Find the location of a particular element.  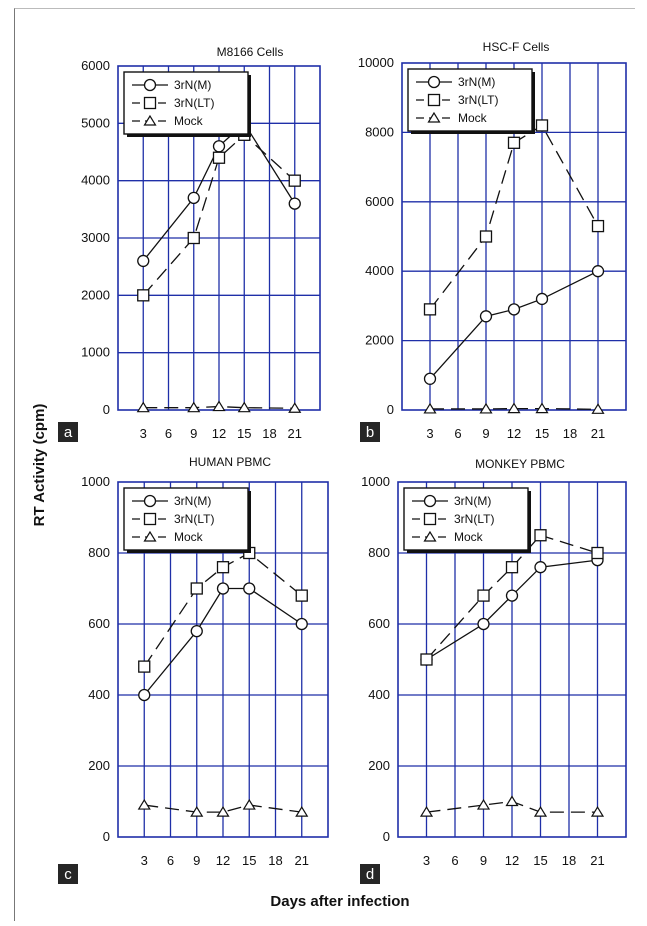

panel-label: b is located at coordinates (370, 432).